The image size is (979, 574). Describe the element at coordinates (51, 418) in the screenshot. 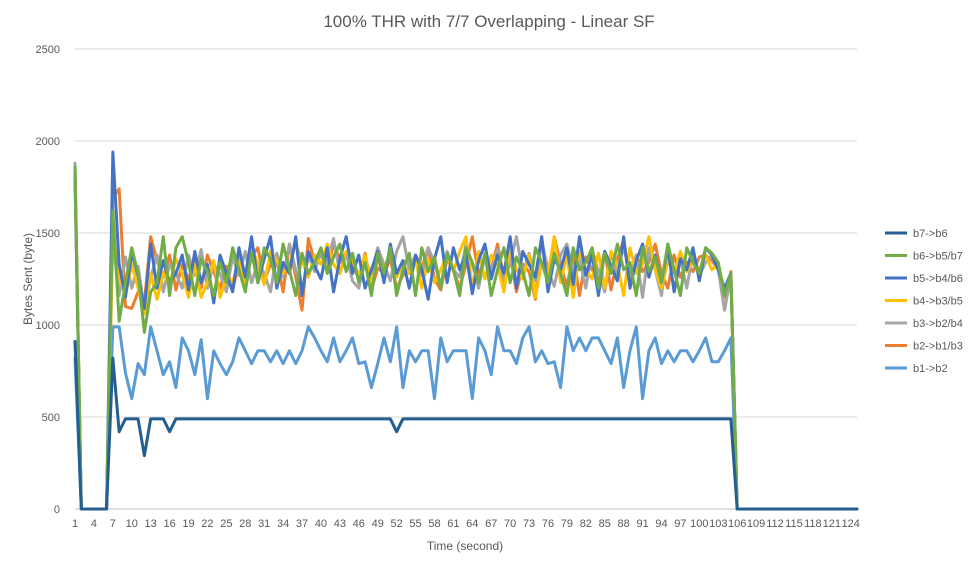

I see `y-tick-label: 500` at that location.